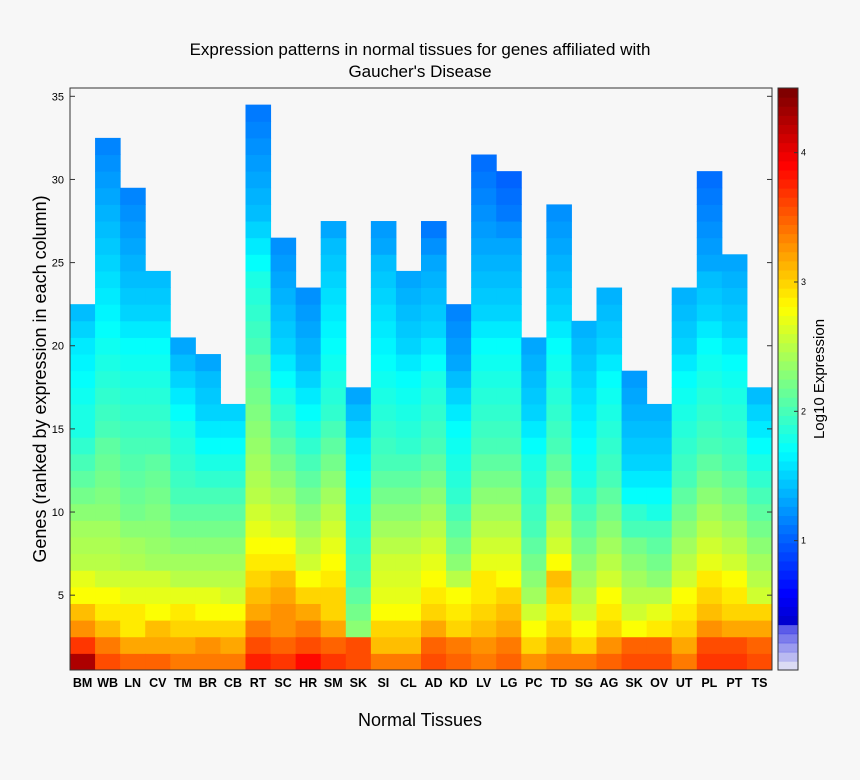 The height and width of the screenshot is (780, 860). I want to click on colorbar-tick-label: 4, so click(803, 153).